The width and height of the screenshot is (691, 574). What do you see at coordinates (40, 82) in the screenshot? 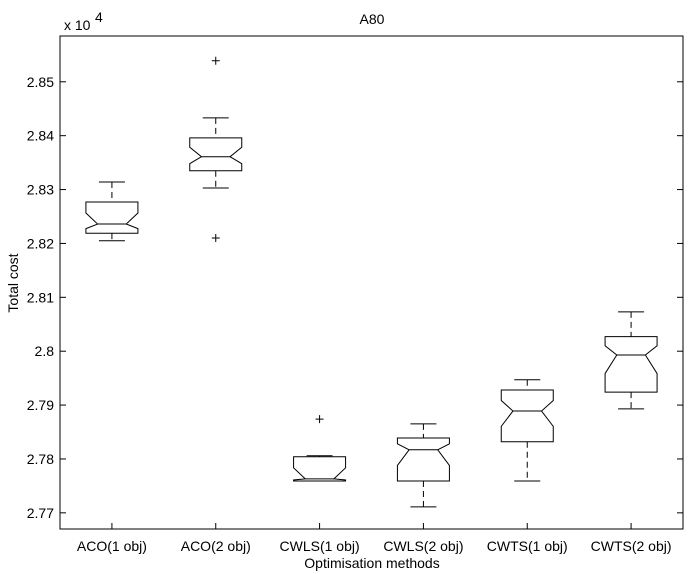
I see `y-tick-label: 2.85` at bounding box center [40, 82].